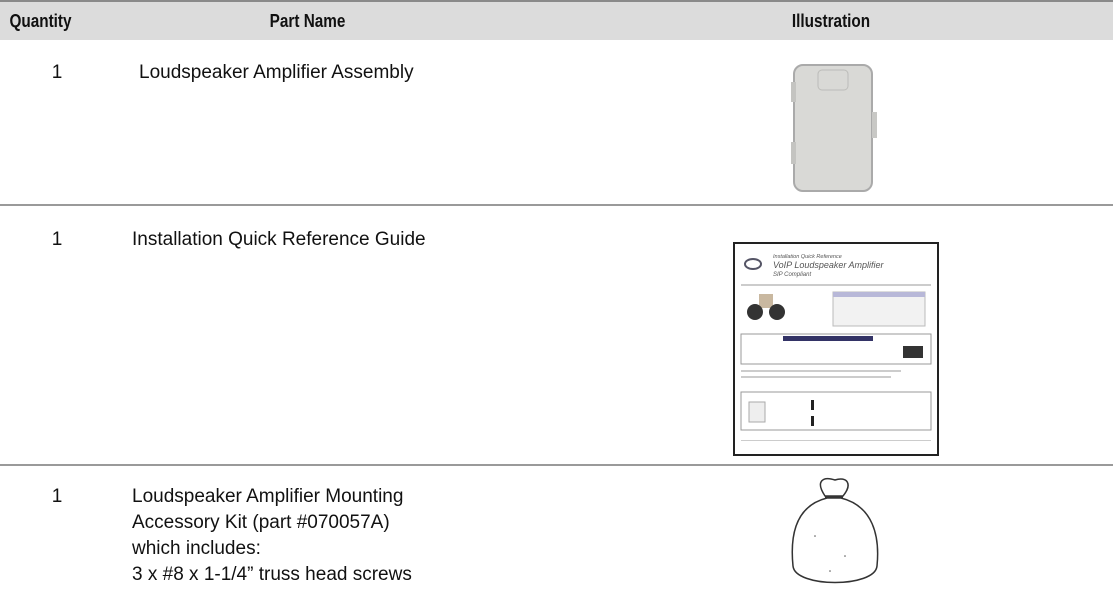 The height and width of the screenshot is (613, 1113). Describe the element at coordinates (556, 20) in the screenshot. I see `table-header: Quantity Part Name Illustration` at that location.